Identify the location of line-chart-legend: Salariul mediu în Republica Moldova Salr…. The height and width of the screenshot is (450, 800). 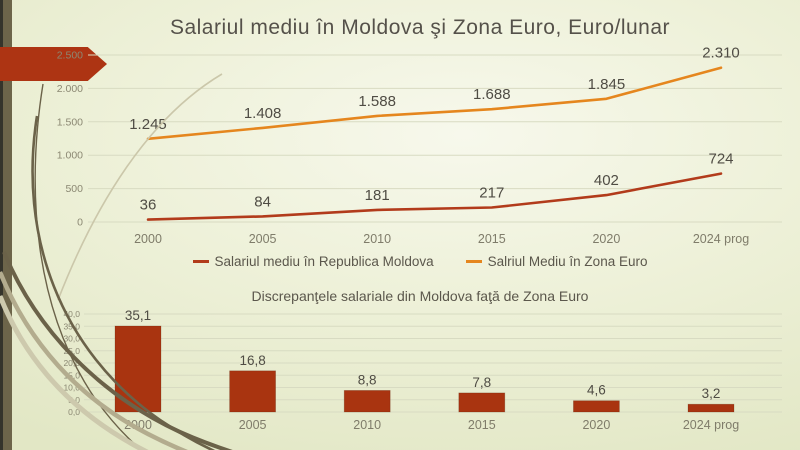
(420, 261).